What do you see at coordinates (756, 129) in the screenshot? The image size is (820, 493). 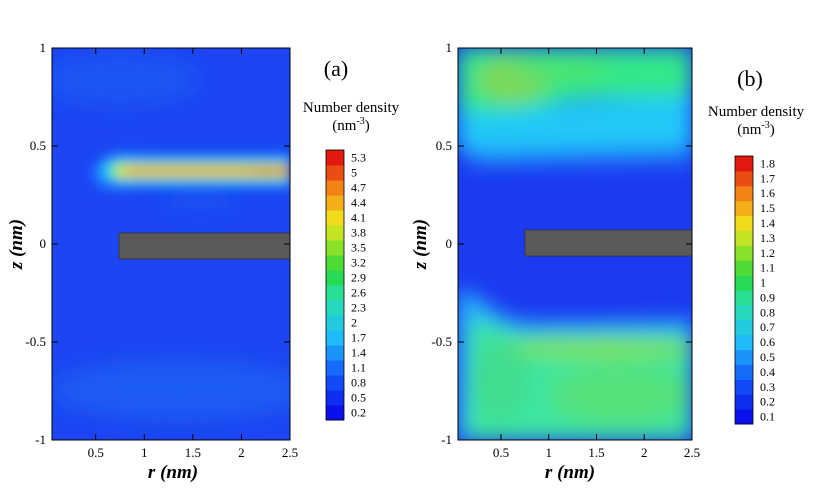 I see `colorbar-unit-b: (nm-3)` at bounding box center [756, 129].